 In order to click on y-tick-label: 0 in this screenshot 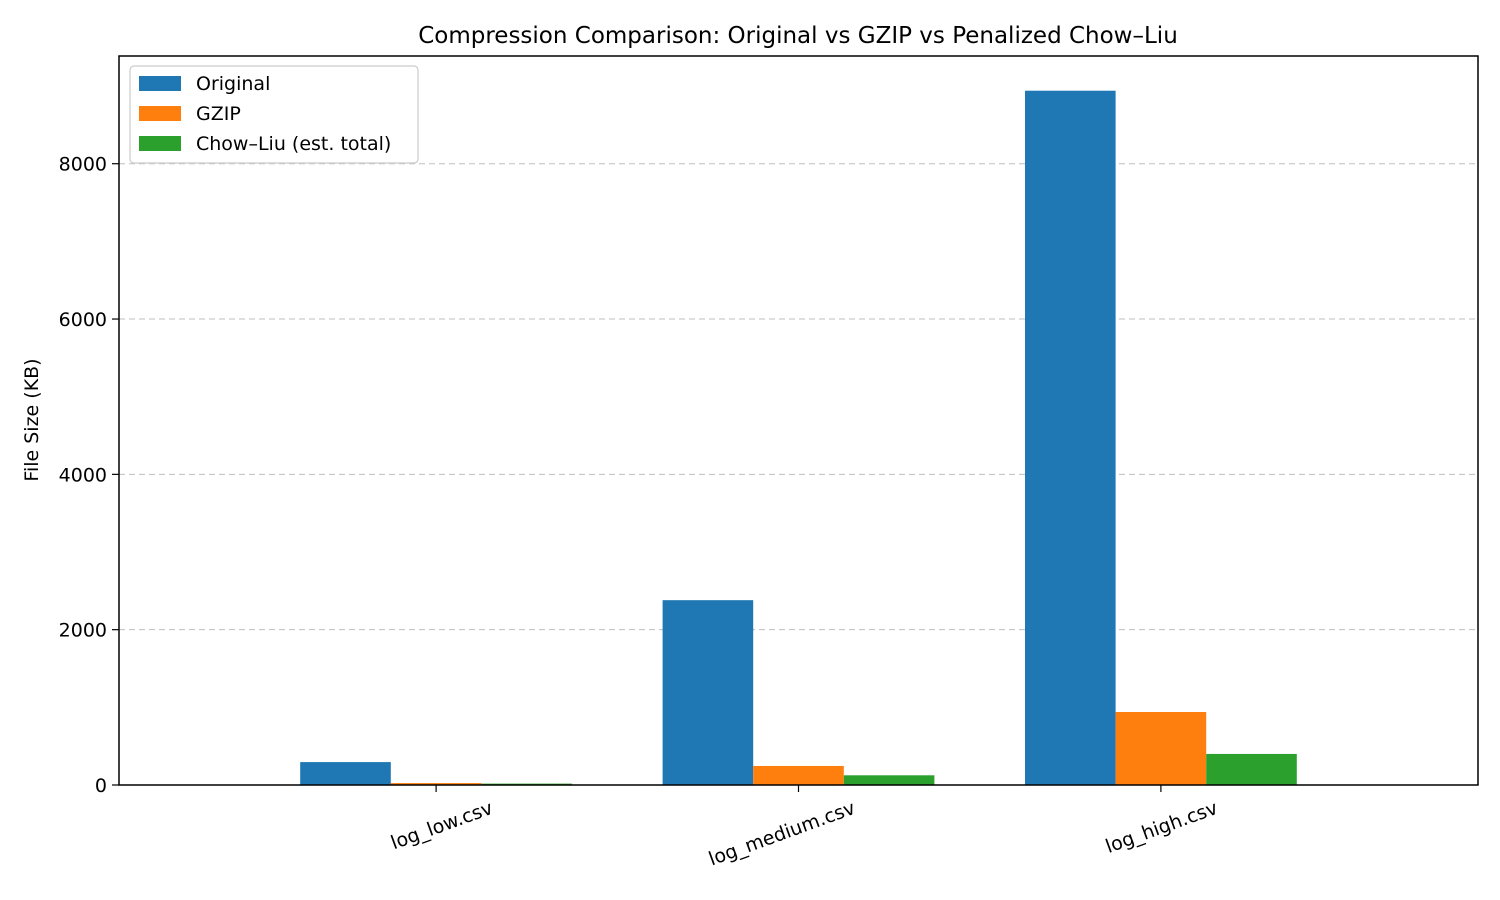, I will do `click(101, 786)`.